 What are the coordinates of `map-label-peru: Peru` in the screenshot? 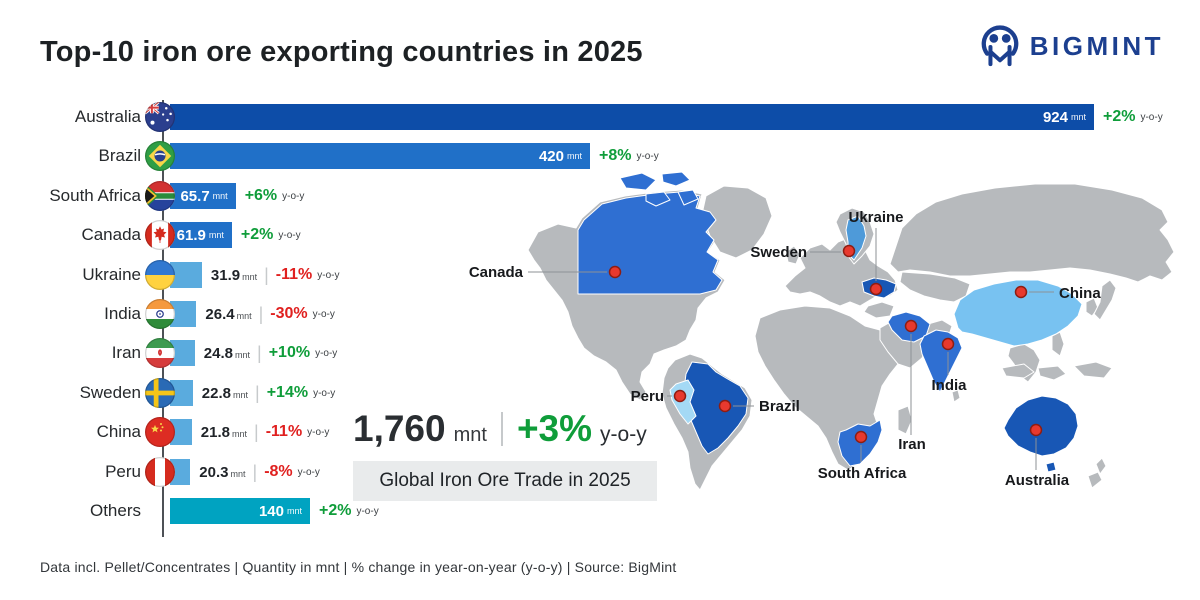 It's located at (647, 396).